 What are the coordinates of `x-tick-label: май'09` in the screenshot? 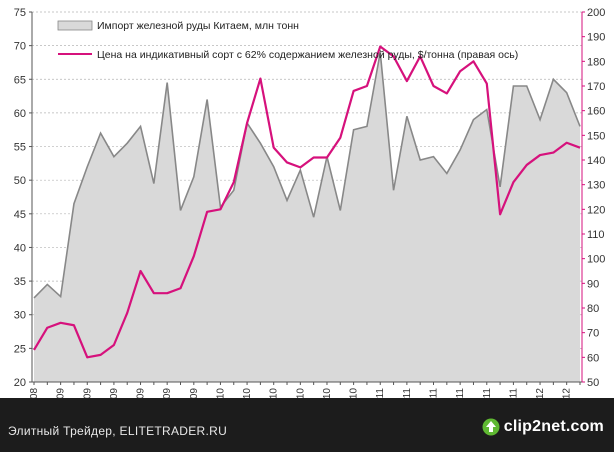 It's located at (114, 393).